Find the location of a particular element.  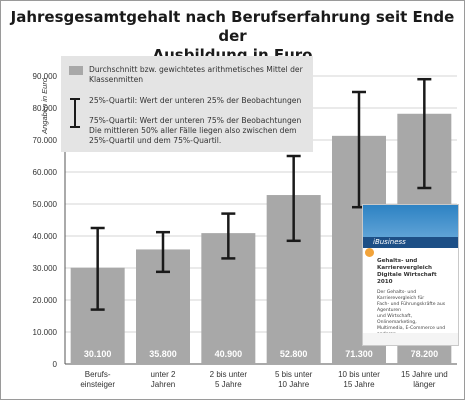

y-tick-label: 30.000 is located at coordinates (45, 268).